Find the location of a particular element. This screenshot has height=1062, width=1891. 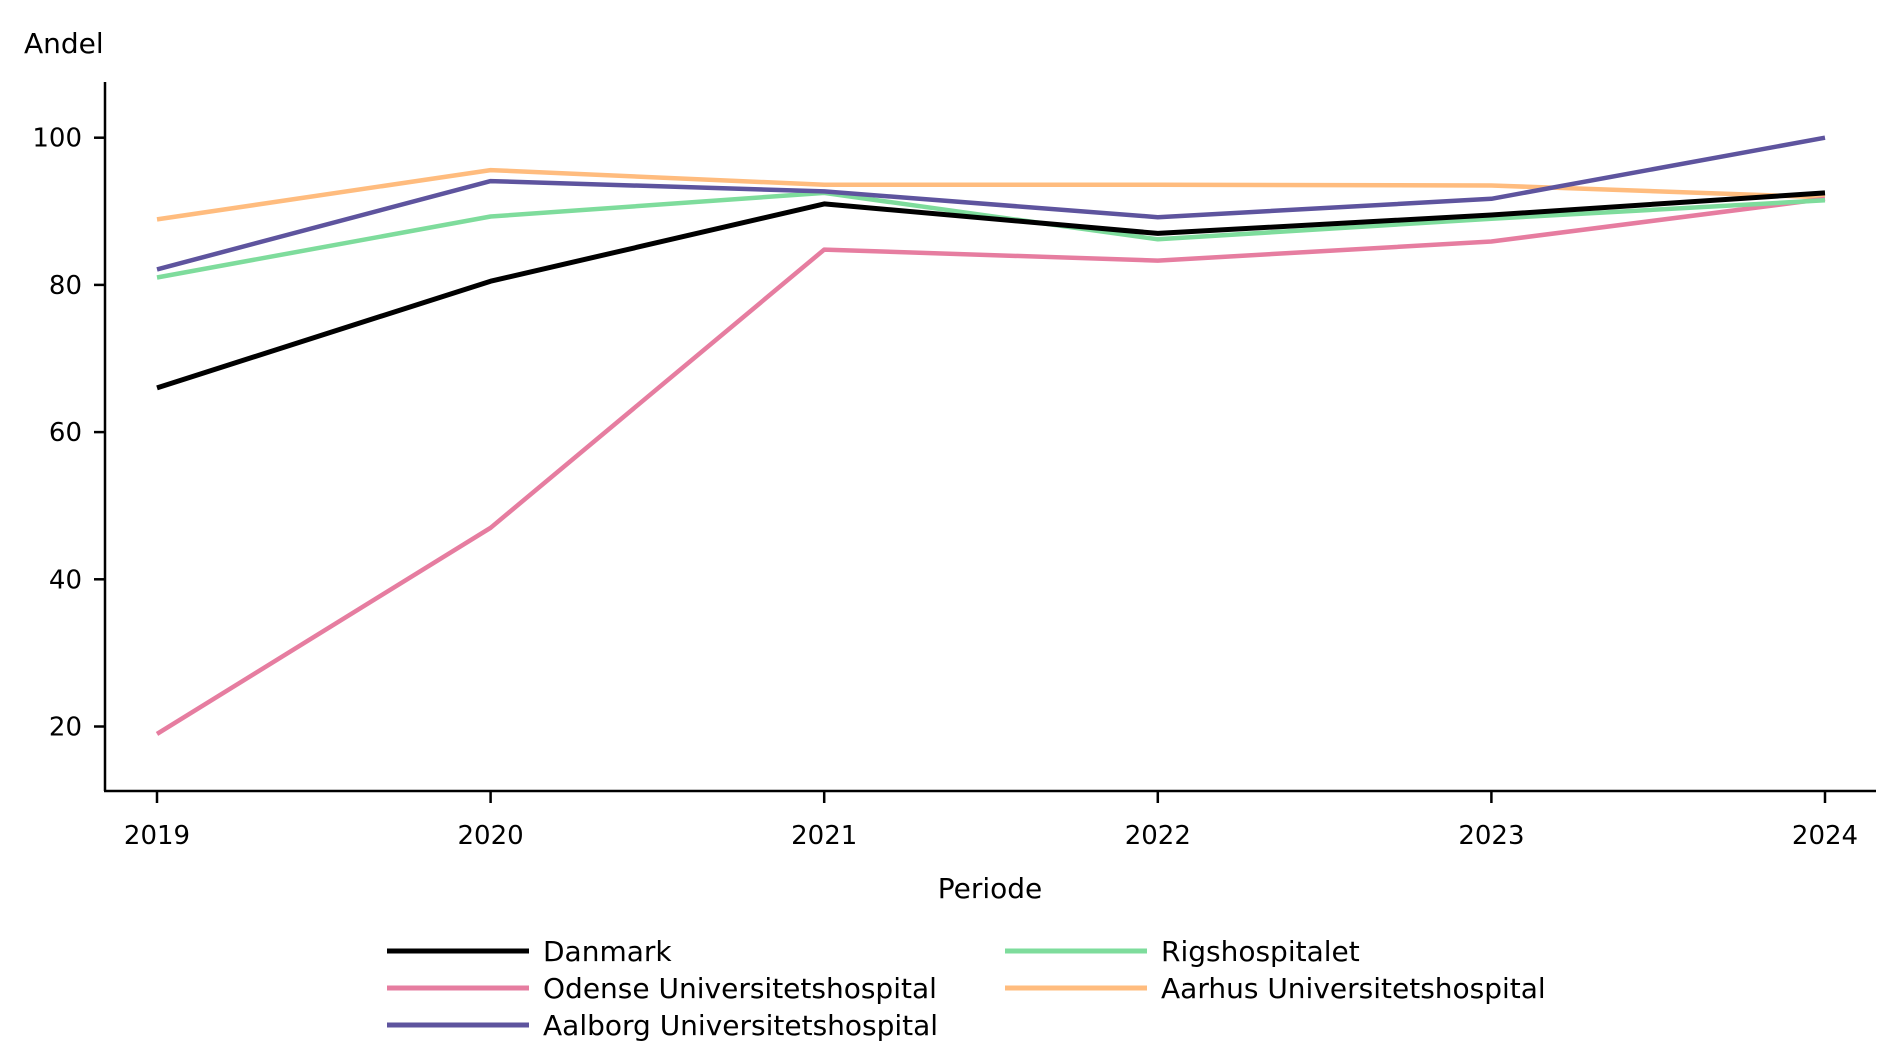

series-line-rigshospitalet is located at coordinates (991, 235).